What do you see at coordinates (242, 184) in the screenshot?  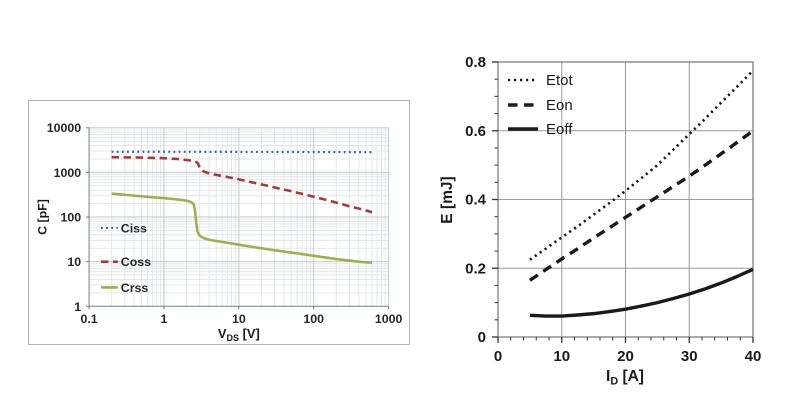 I see `series-coss` at bounding box center [242, 184].